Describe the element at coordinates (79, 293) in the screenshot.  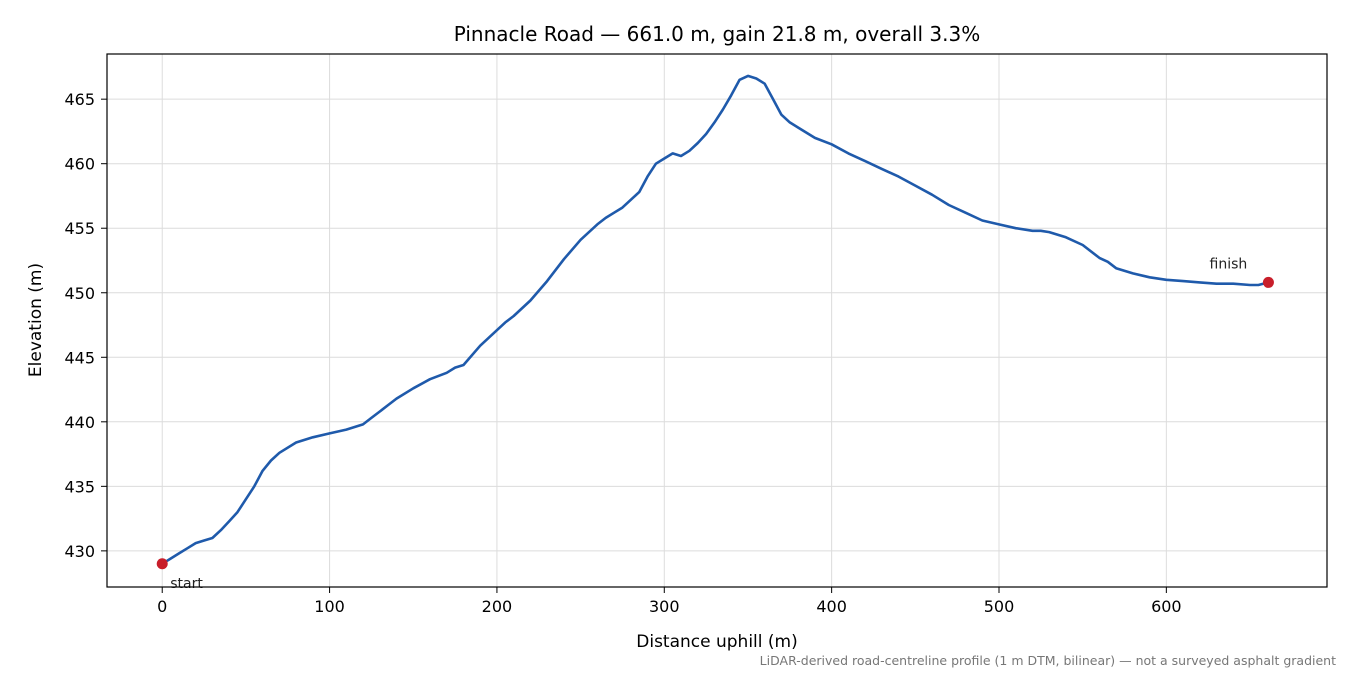
I see `y-tick-label: 450` at that location.